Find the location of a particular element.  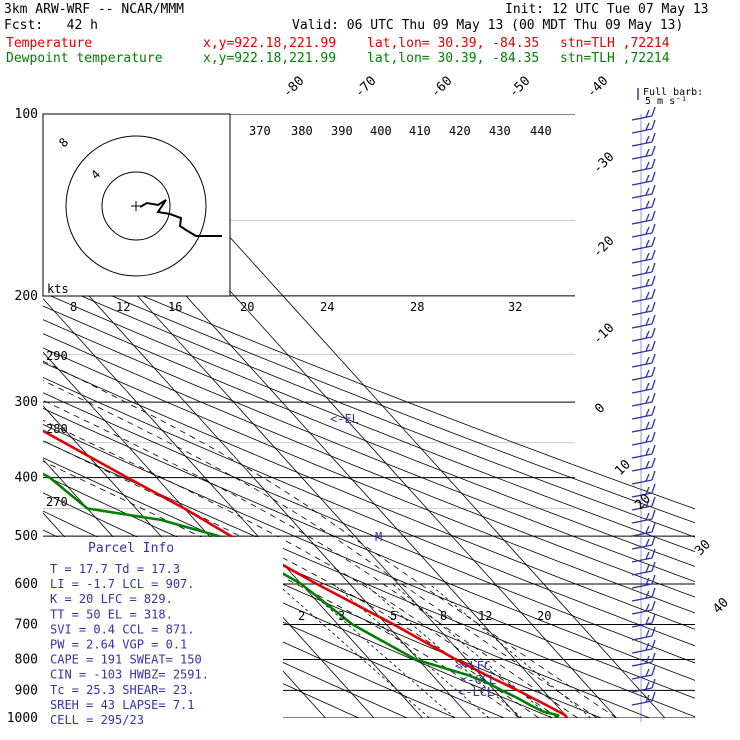

theta-label: 380 is located at coordinates (302, 131).